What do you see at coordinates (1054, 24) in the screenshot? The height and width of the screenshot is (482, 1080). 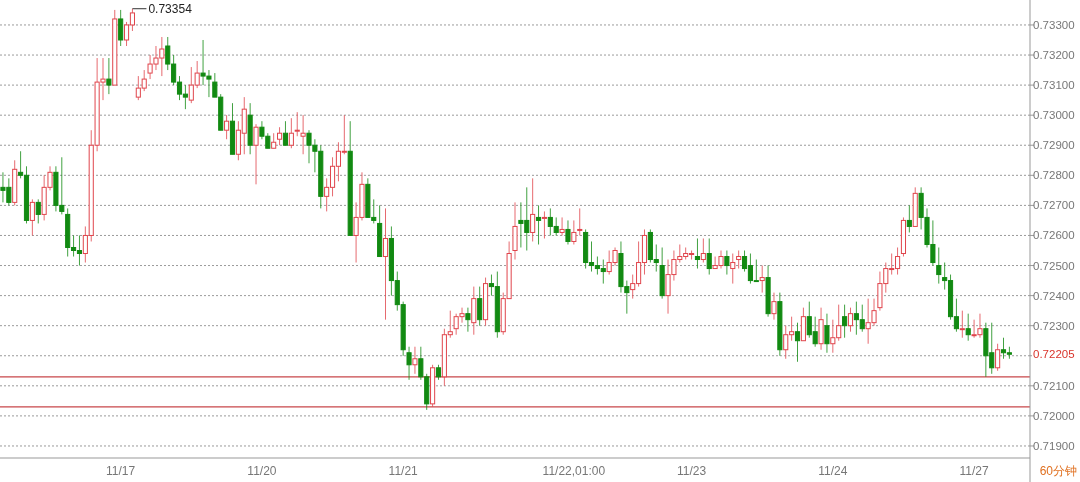 I see `y-tick-label: 0.73300` at bounding box center [1054, 24].